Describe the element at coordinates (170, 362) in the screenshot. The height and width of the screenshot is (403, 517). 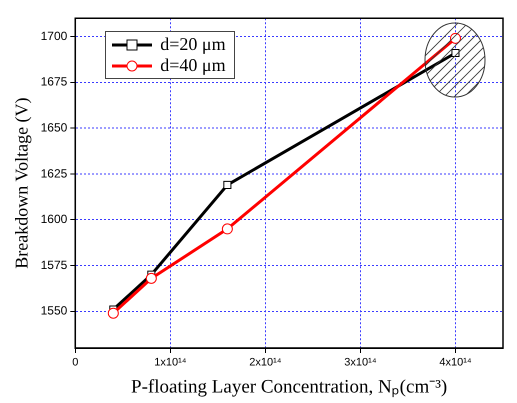
I see `x-tick-label: 1x10¹⁴` at that location.